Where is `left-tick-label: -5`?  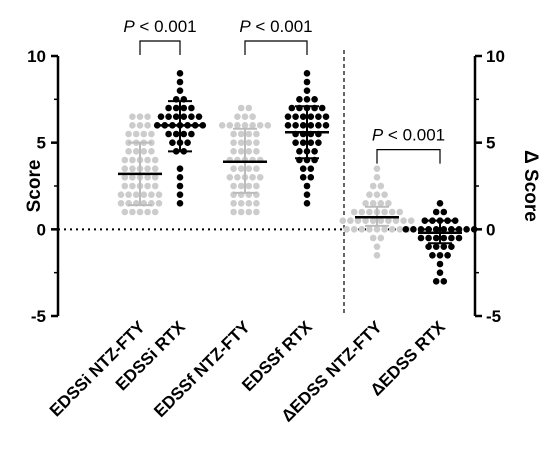 left-tick-label: -5 is located at coordinates (38, 316).